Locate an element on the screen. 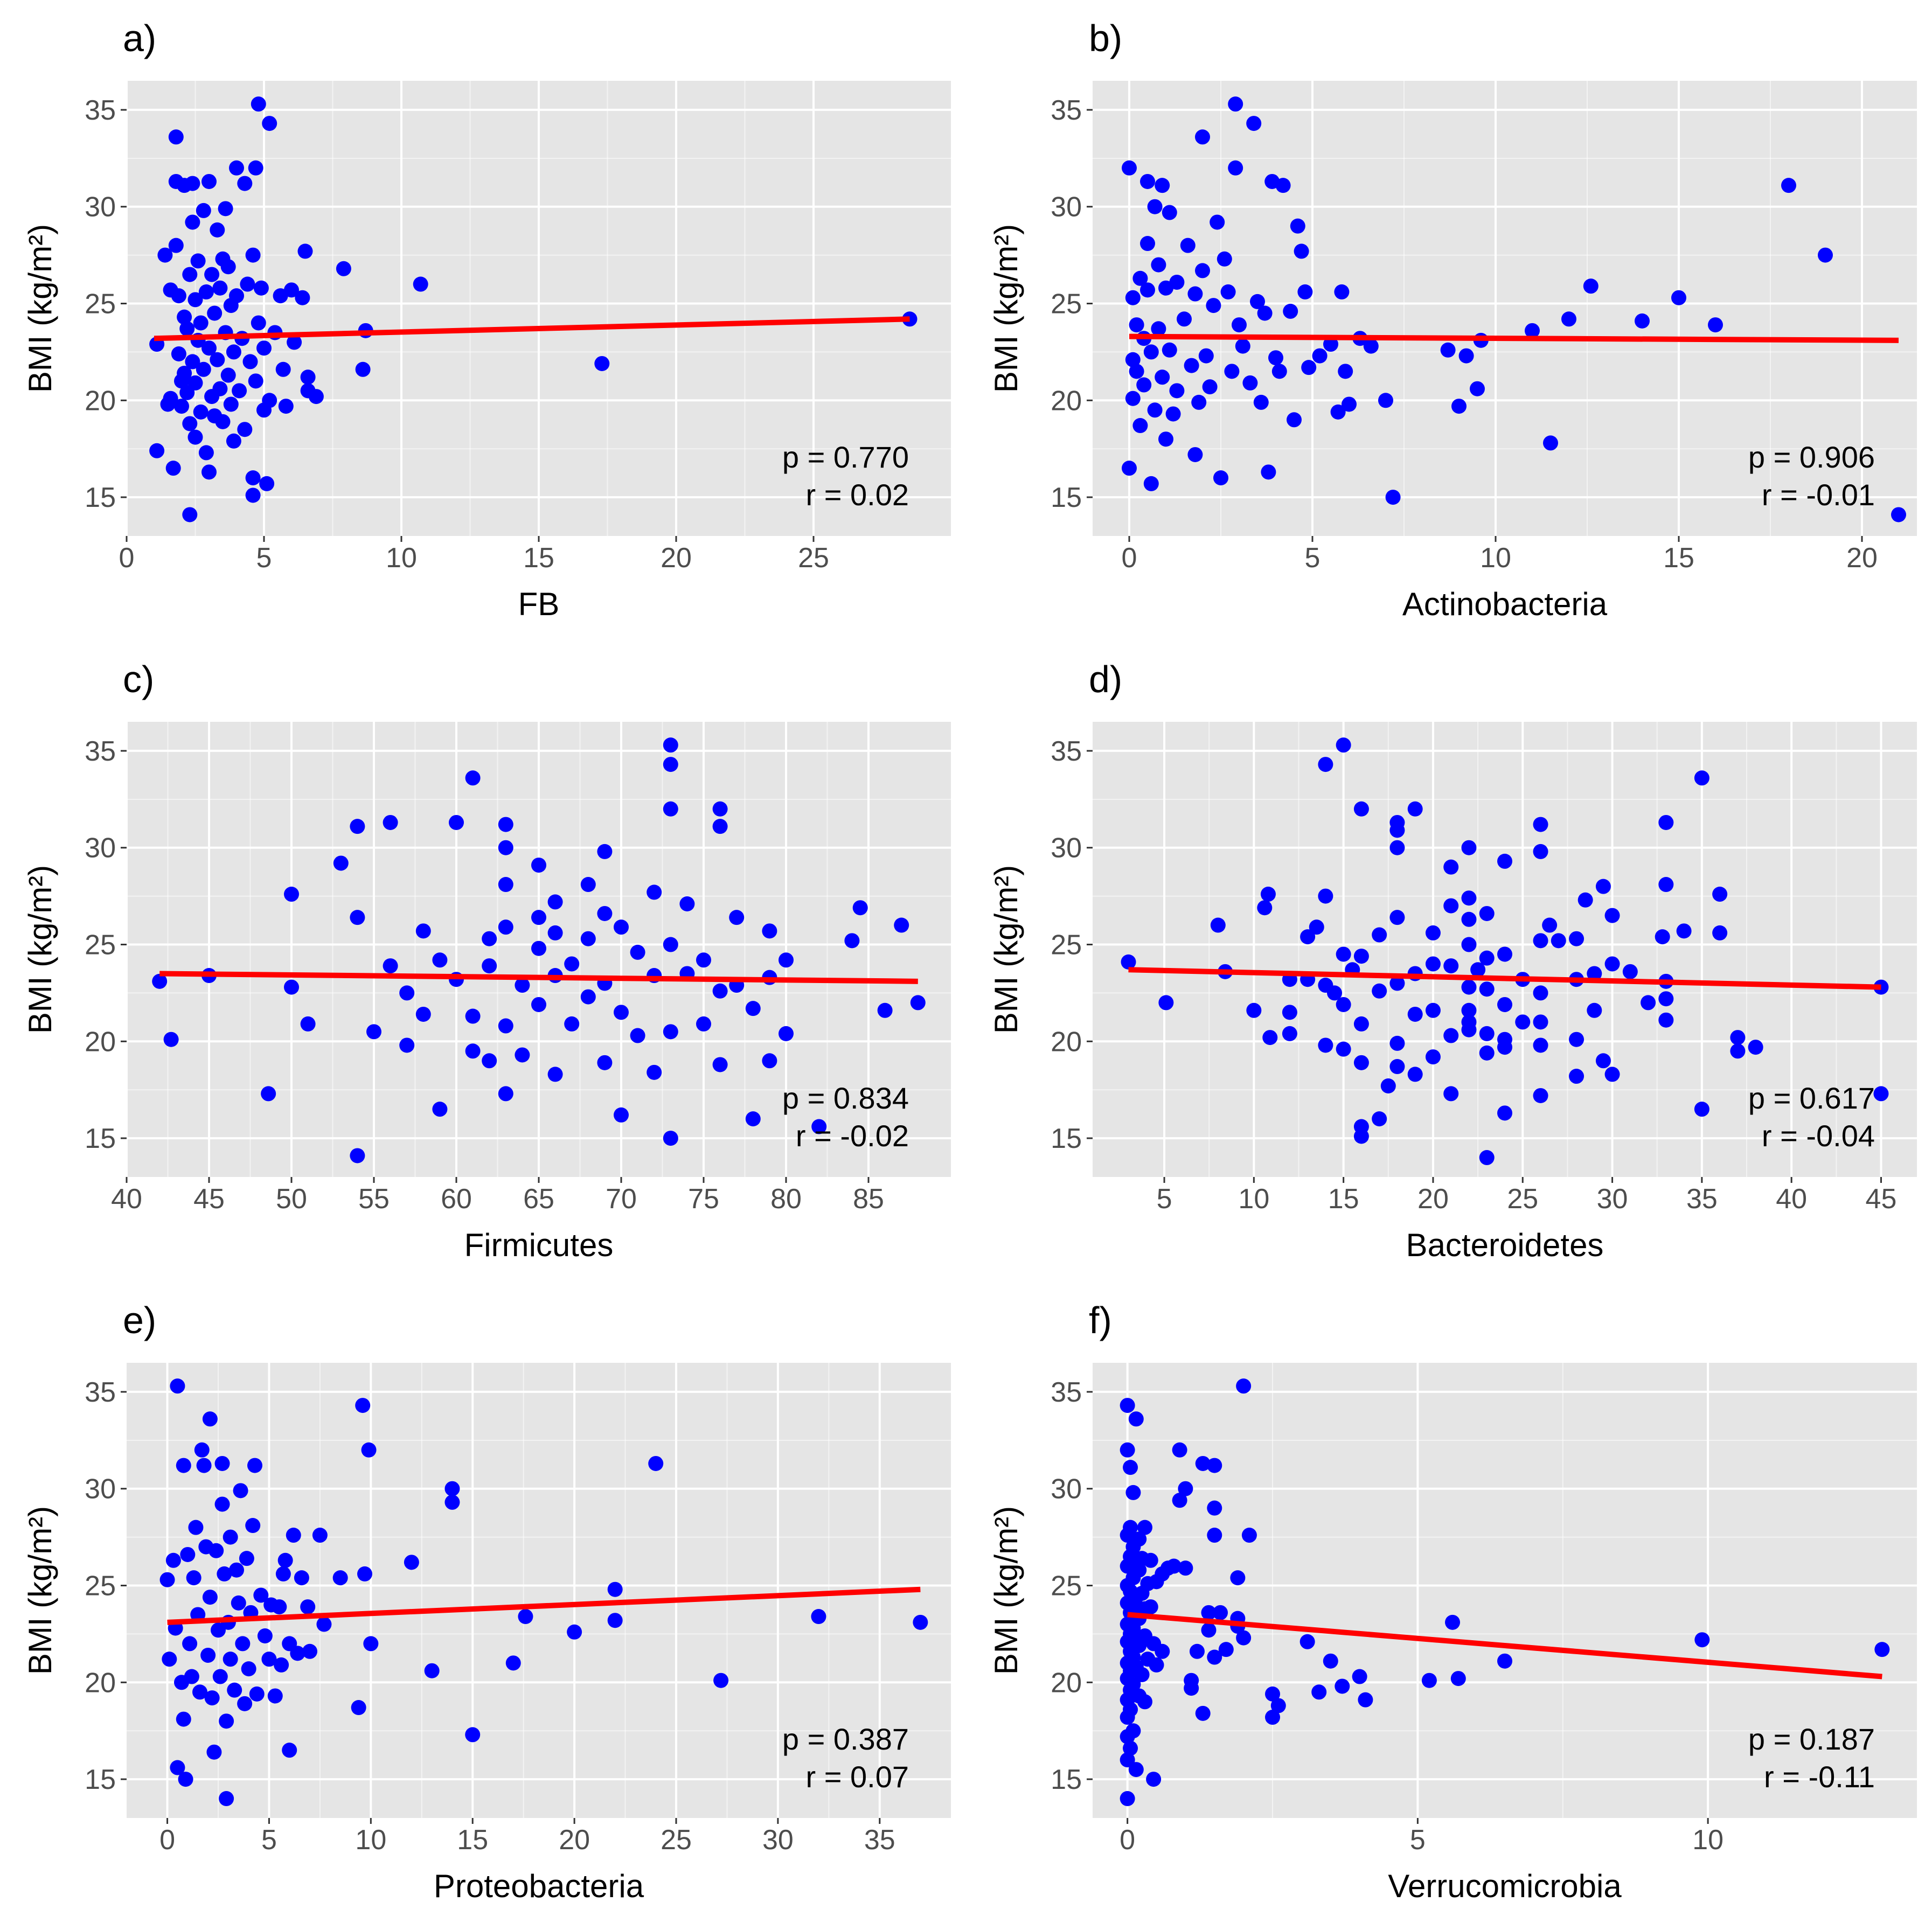 This screenshot has width=1932, height=1923. r-value-annotation: r = 0.02 is located at coordinates (857, 495).